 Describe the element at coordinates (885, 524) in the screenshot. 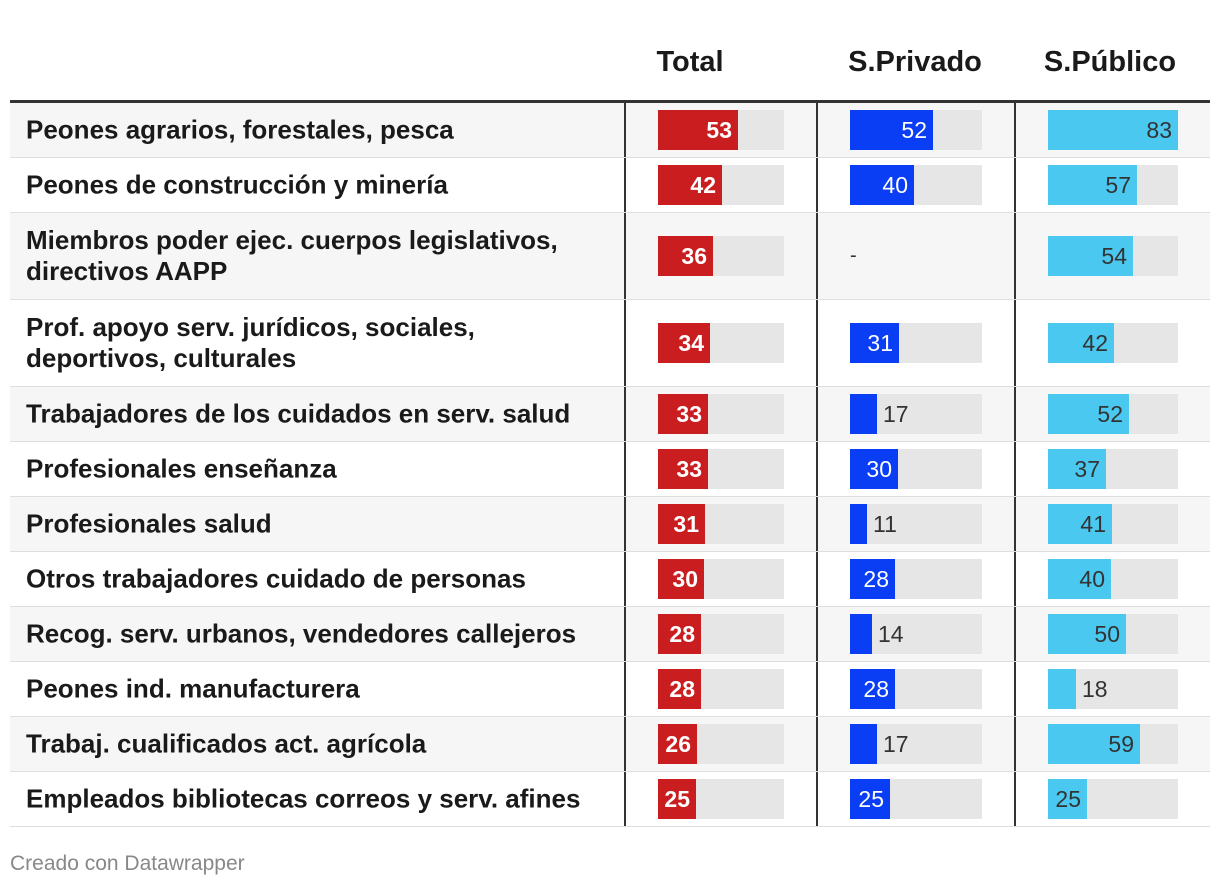

I see `bar-value-privado: 11` at that location.